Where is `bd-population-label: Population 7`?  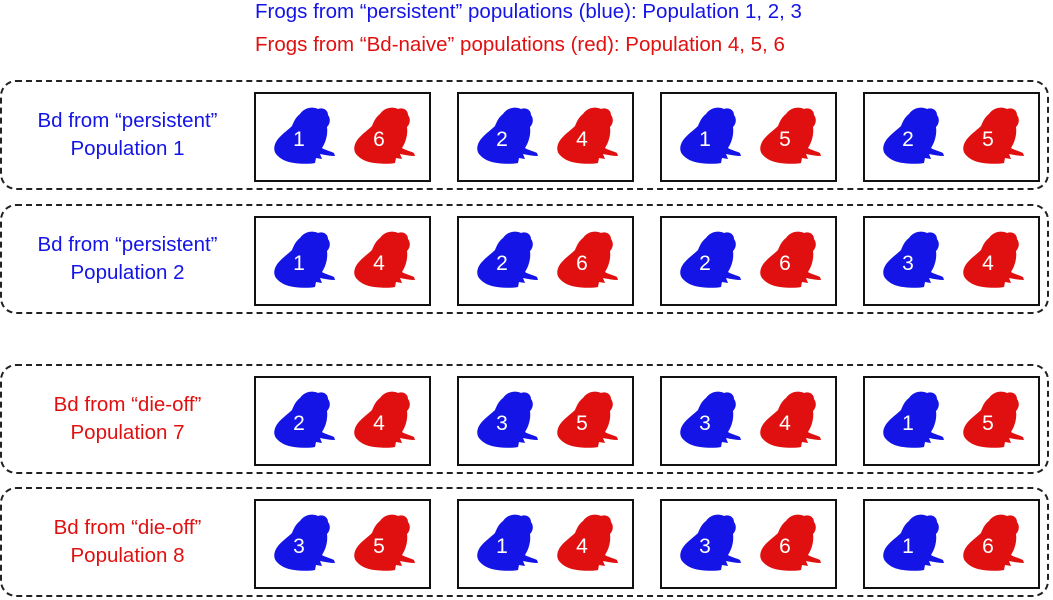
bd-population-label: Population 7 is located at coordinates (127, 432).